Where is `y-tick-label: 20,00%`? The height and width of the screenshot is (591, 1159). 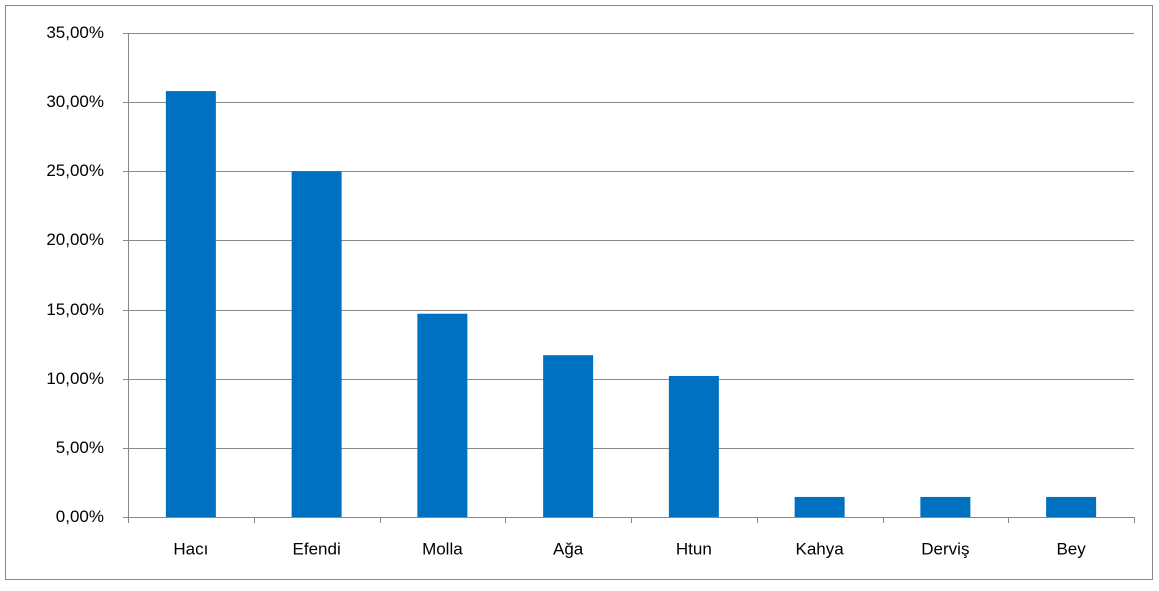
y-tick-label: 20,00% is located at coordinates (75, 239).